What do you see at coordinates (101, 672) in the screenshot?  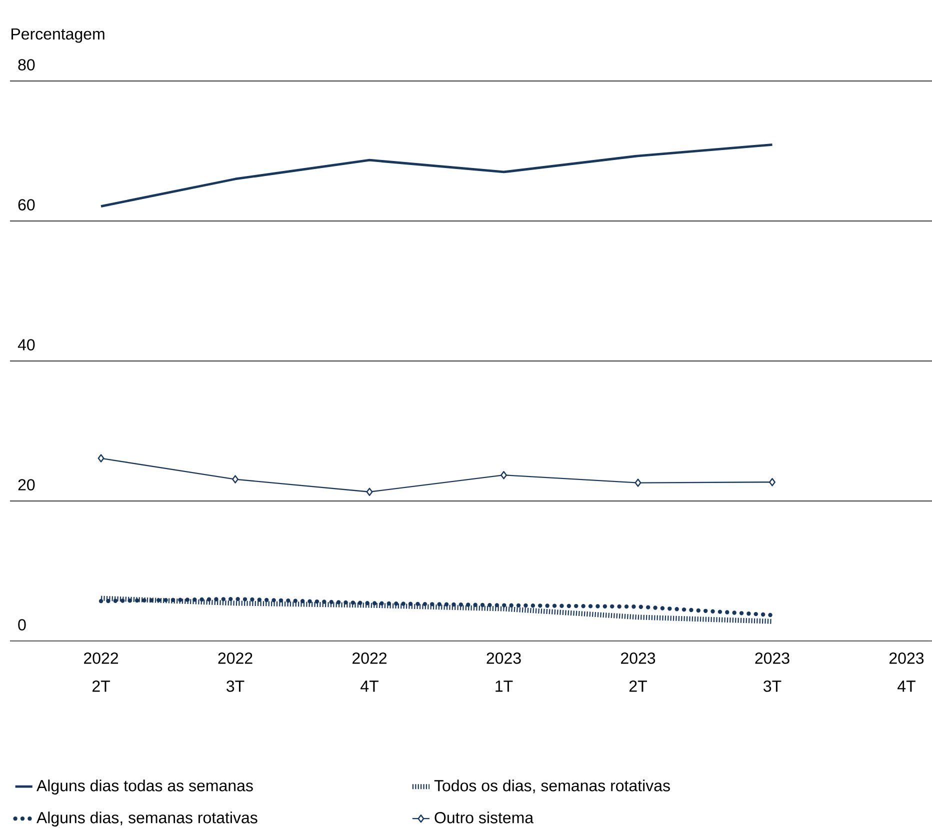 I see `x-tick-label: 2022 2T` at bounding box center [101, 672].